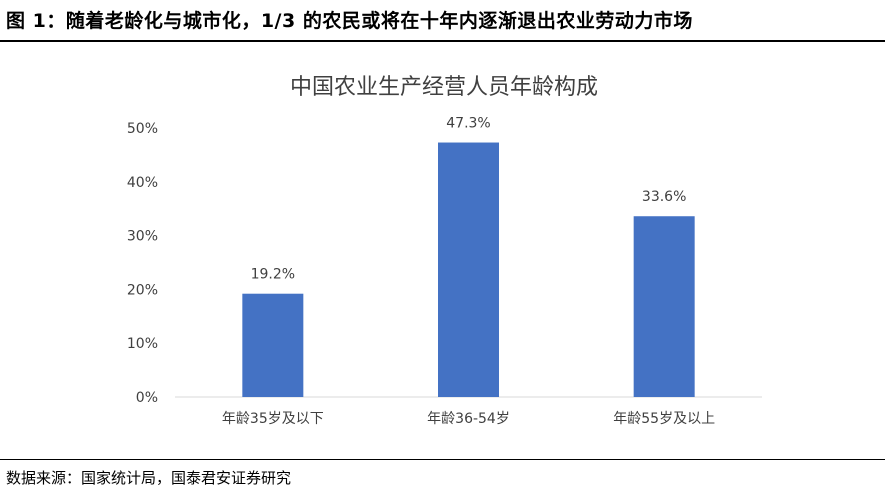  Describe the element at coordinates (142, 290) in the screenshot. I see `y-tick-label: 20%` at that location.